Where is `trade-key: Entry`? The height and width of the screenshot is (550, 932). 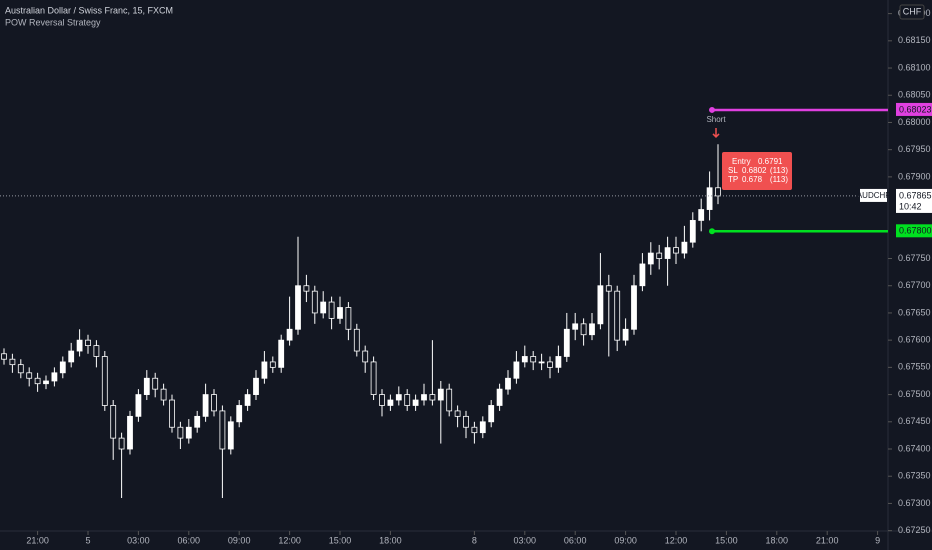
trade-key: Entry is located at coordinates (741, 161).